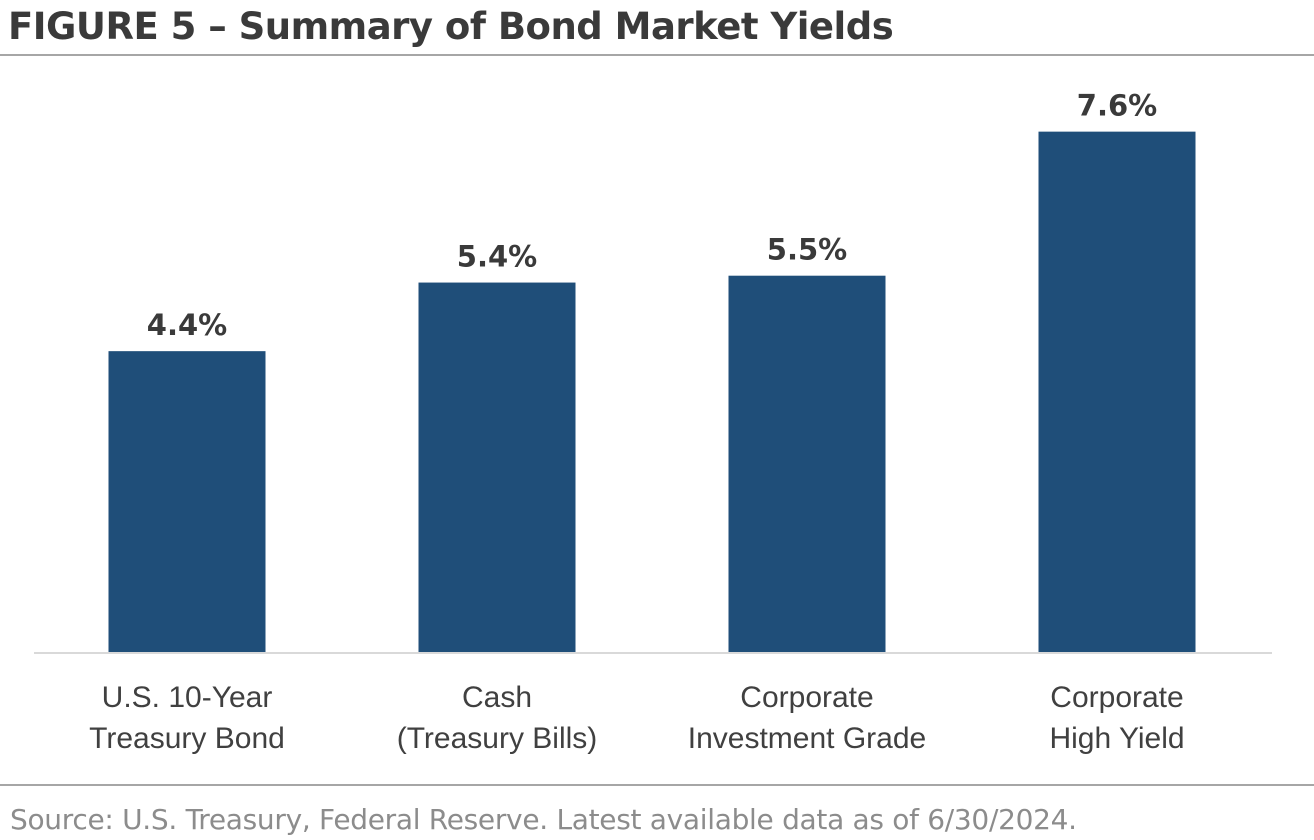 This screenshot has height=840, width=1314. What do you see at coordinates (657, 785) in the screenshot?
I see `bottom-divider` at bounding box center [657, 785].